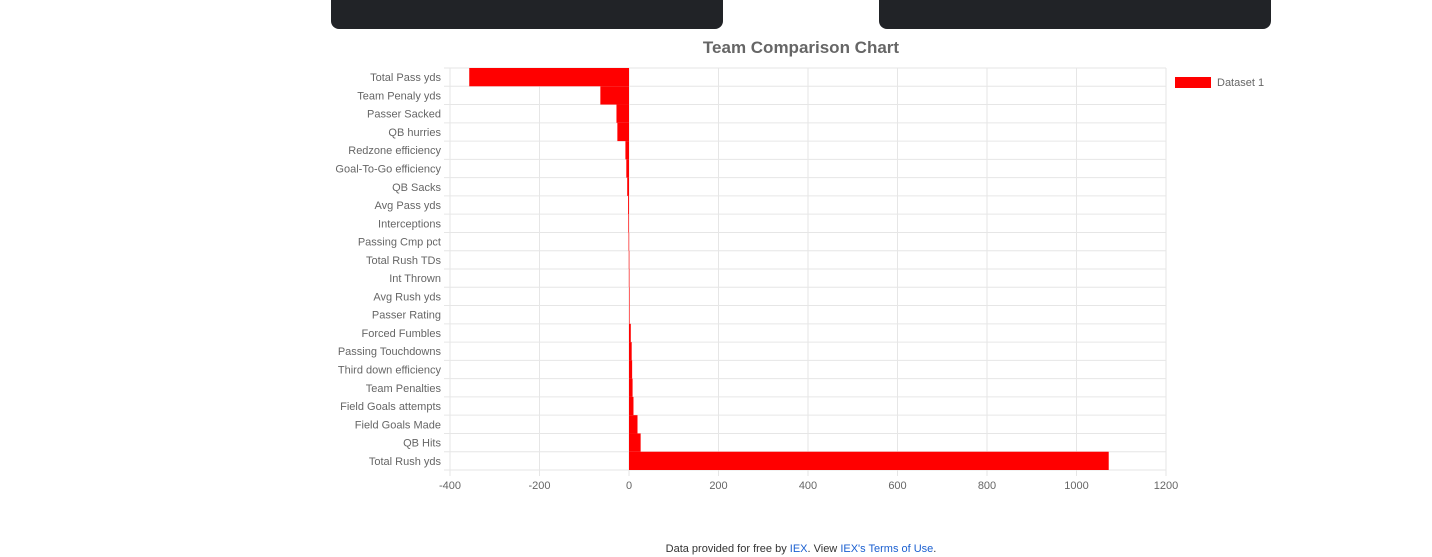 This screenshot has height=557, width=1432. Describe the element at coordinates (390, 407) in the screenshot. I see `y-tick-label: Field Goals attempts` at that location.